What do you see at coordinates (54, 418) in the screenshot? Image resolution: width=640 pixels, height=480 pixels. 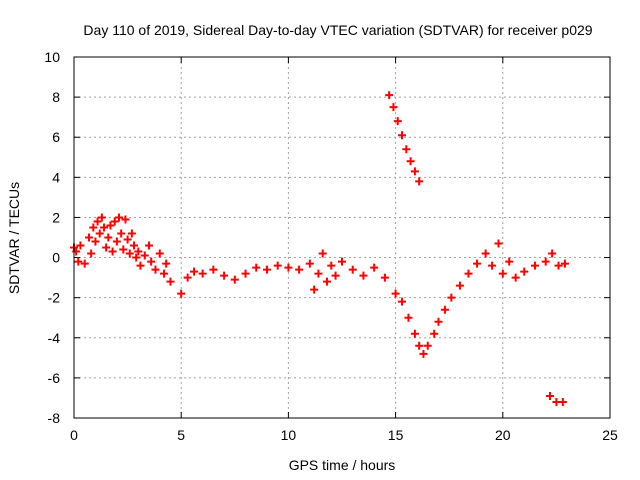 I see `y-tick-label: -8` at bounding box center [54, 418].